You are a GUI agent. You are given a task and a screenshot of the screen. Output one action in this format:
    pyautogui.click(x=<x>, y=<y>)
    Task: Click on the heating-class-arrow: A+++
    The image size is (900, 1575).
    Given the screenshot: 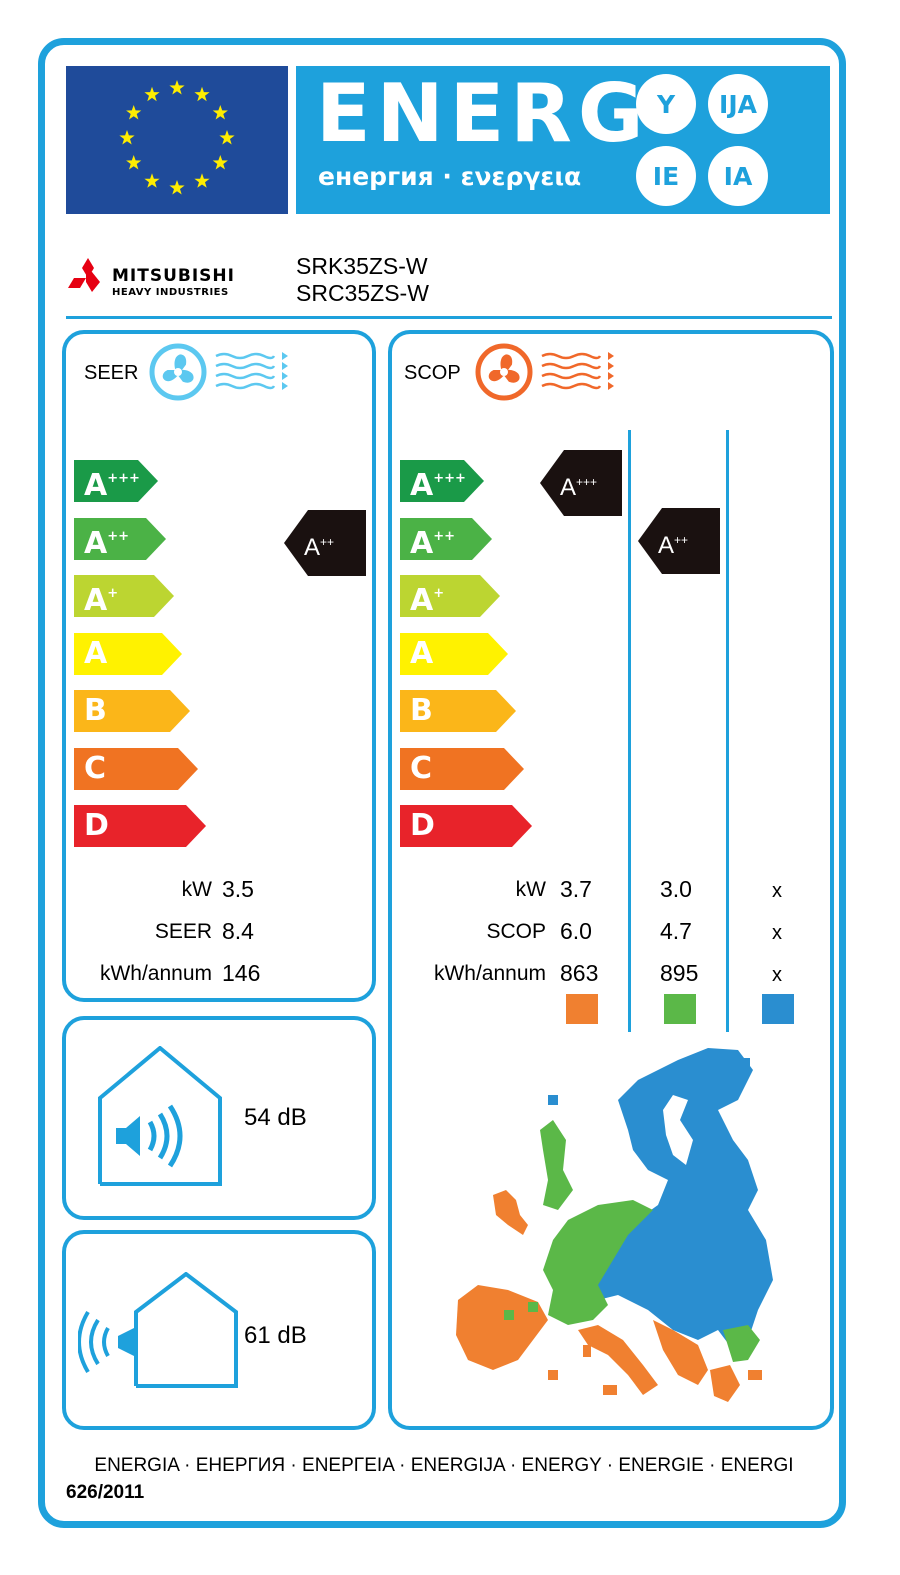 What is the action you would take?
    pyautogui.click(x=442, y=482)
    